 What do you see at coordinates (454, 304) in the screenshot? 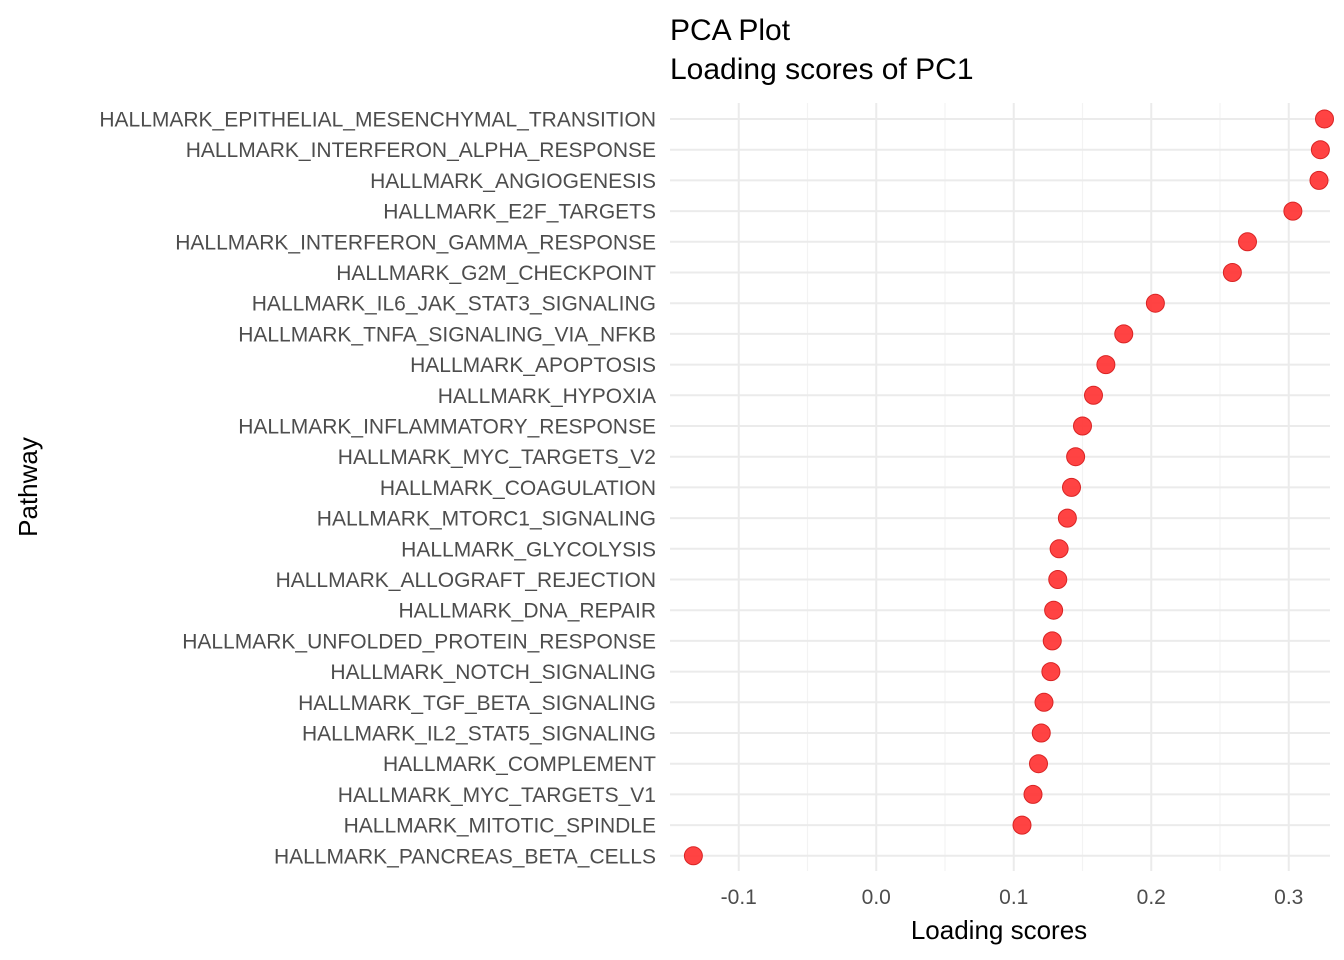
I see `y-tick-label: HALLMARK_IL6_JAK_STAT3_SIGNALING` at bounding box center [454, 304].